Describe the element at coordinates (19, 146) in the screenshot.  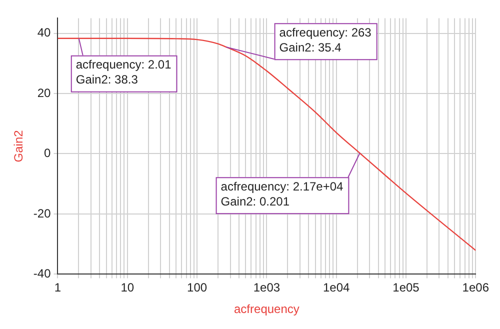
I see `y-axis-title: Gain2` at that location.